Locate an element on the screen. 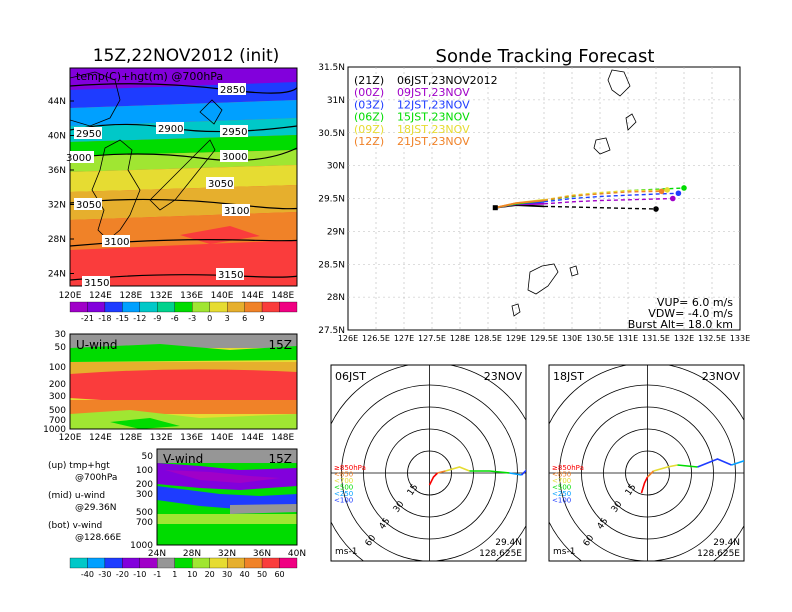  note-line: (up) tmp+hgt is located at coordinates (79, 466).